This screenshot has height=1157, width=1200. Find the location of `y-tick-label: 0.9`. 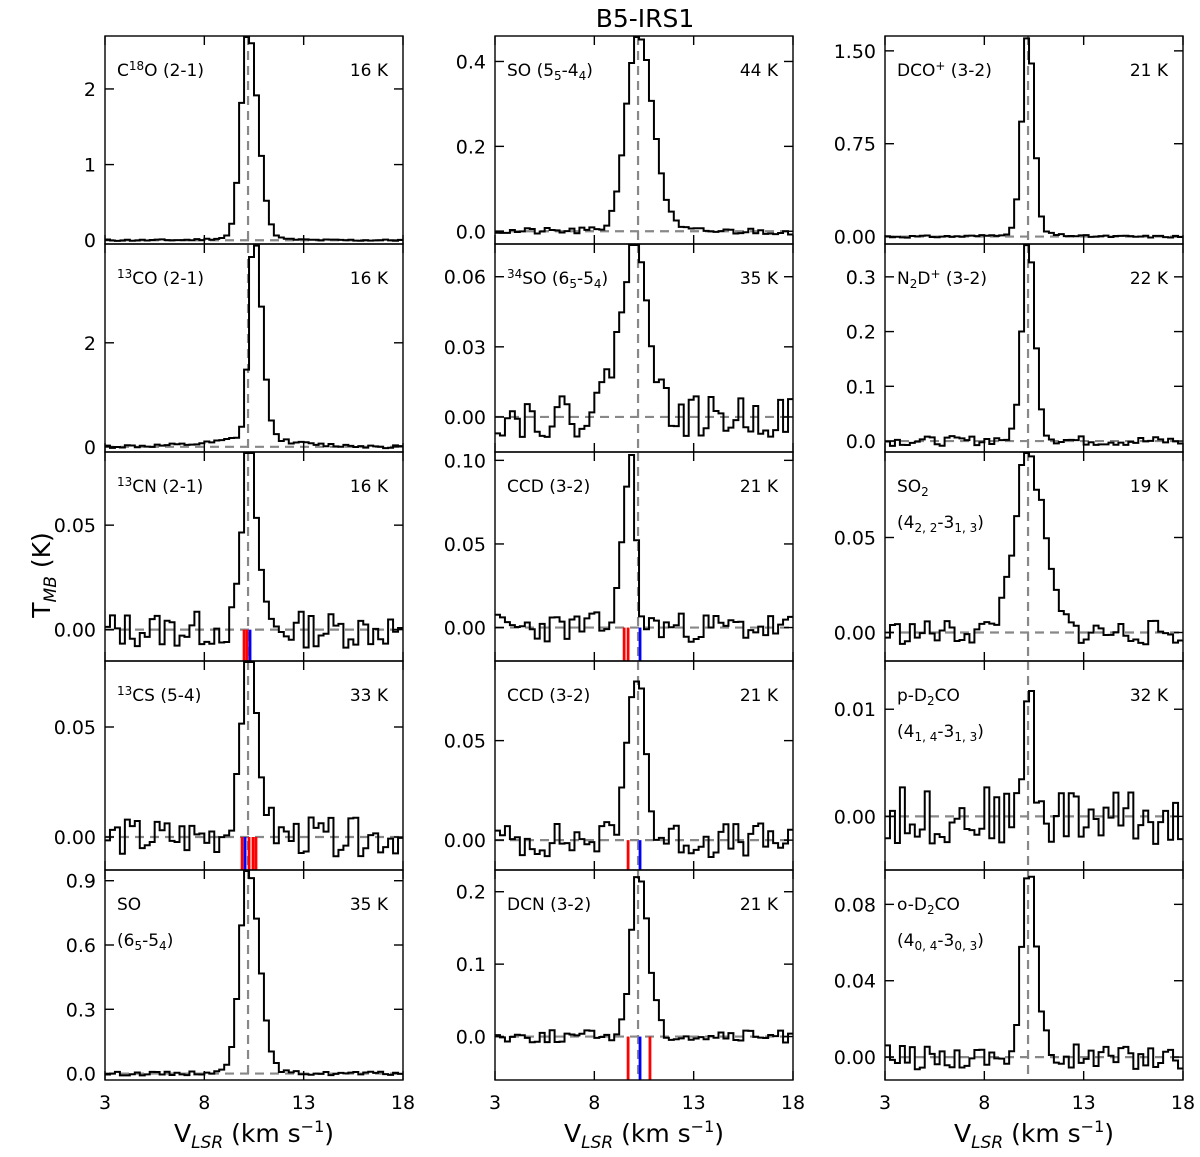

y-tick-label: 0.9 is located at coordinates (81, 882).